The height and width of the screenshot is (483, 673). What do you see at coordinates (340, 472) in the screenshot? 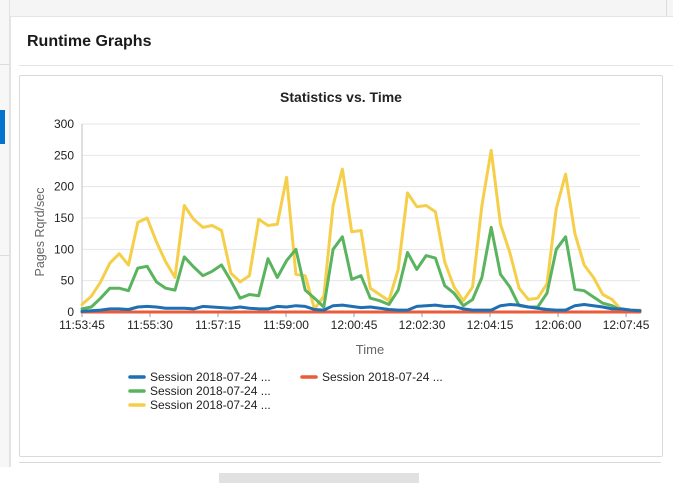
I see `next-chart-card` at bounding box center [340, 472].